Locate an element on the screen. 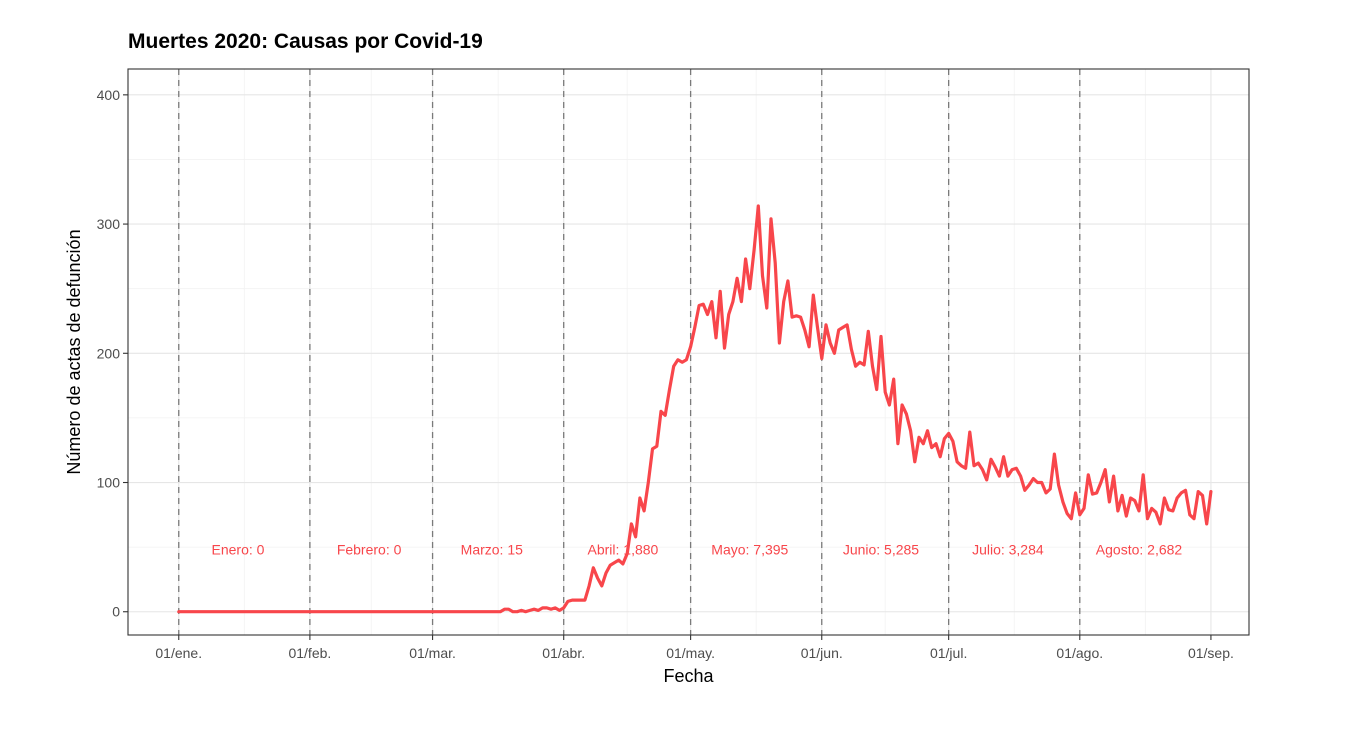 The image size is (1366, 754). month-annotation: Junio: 5,285 is located at coordinates (881, 550).